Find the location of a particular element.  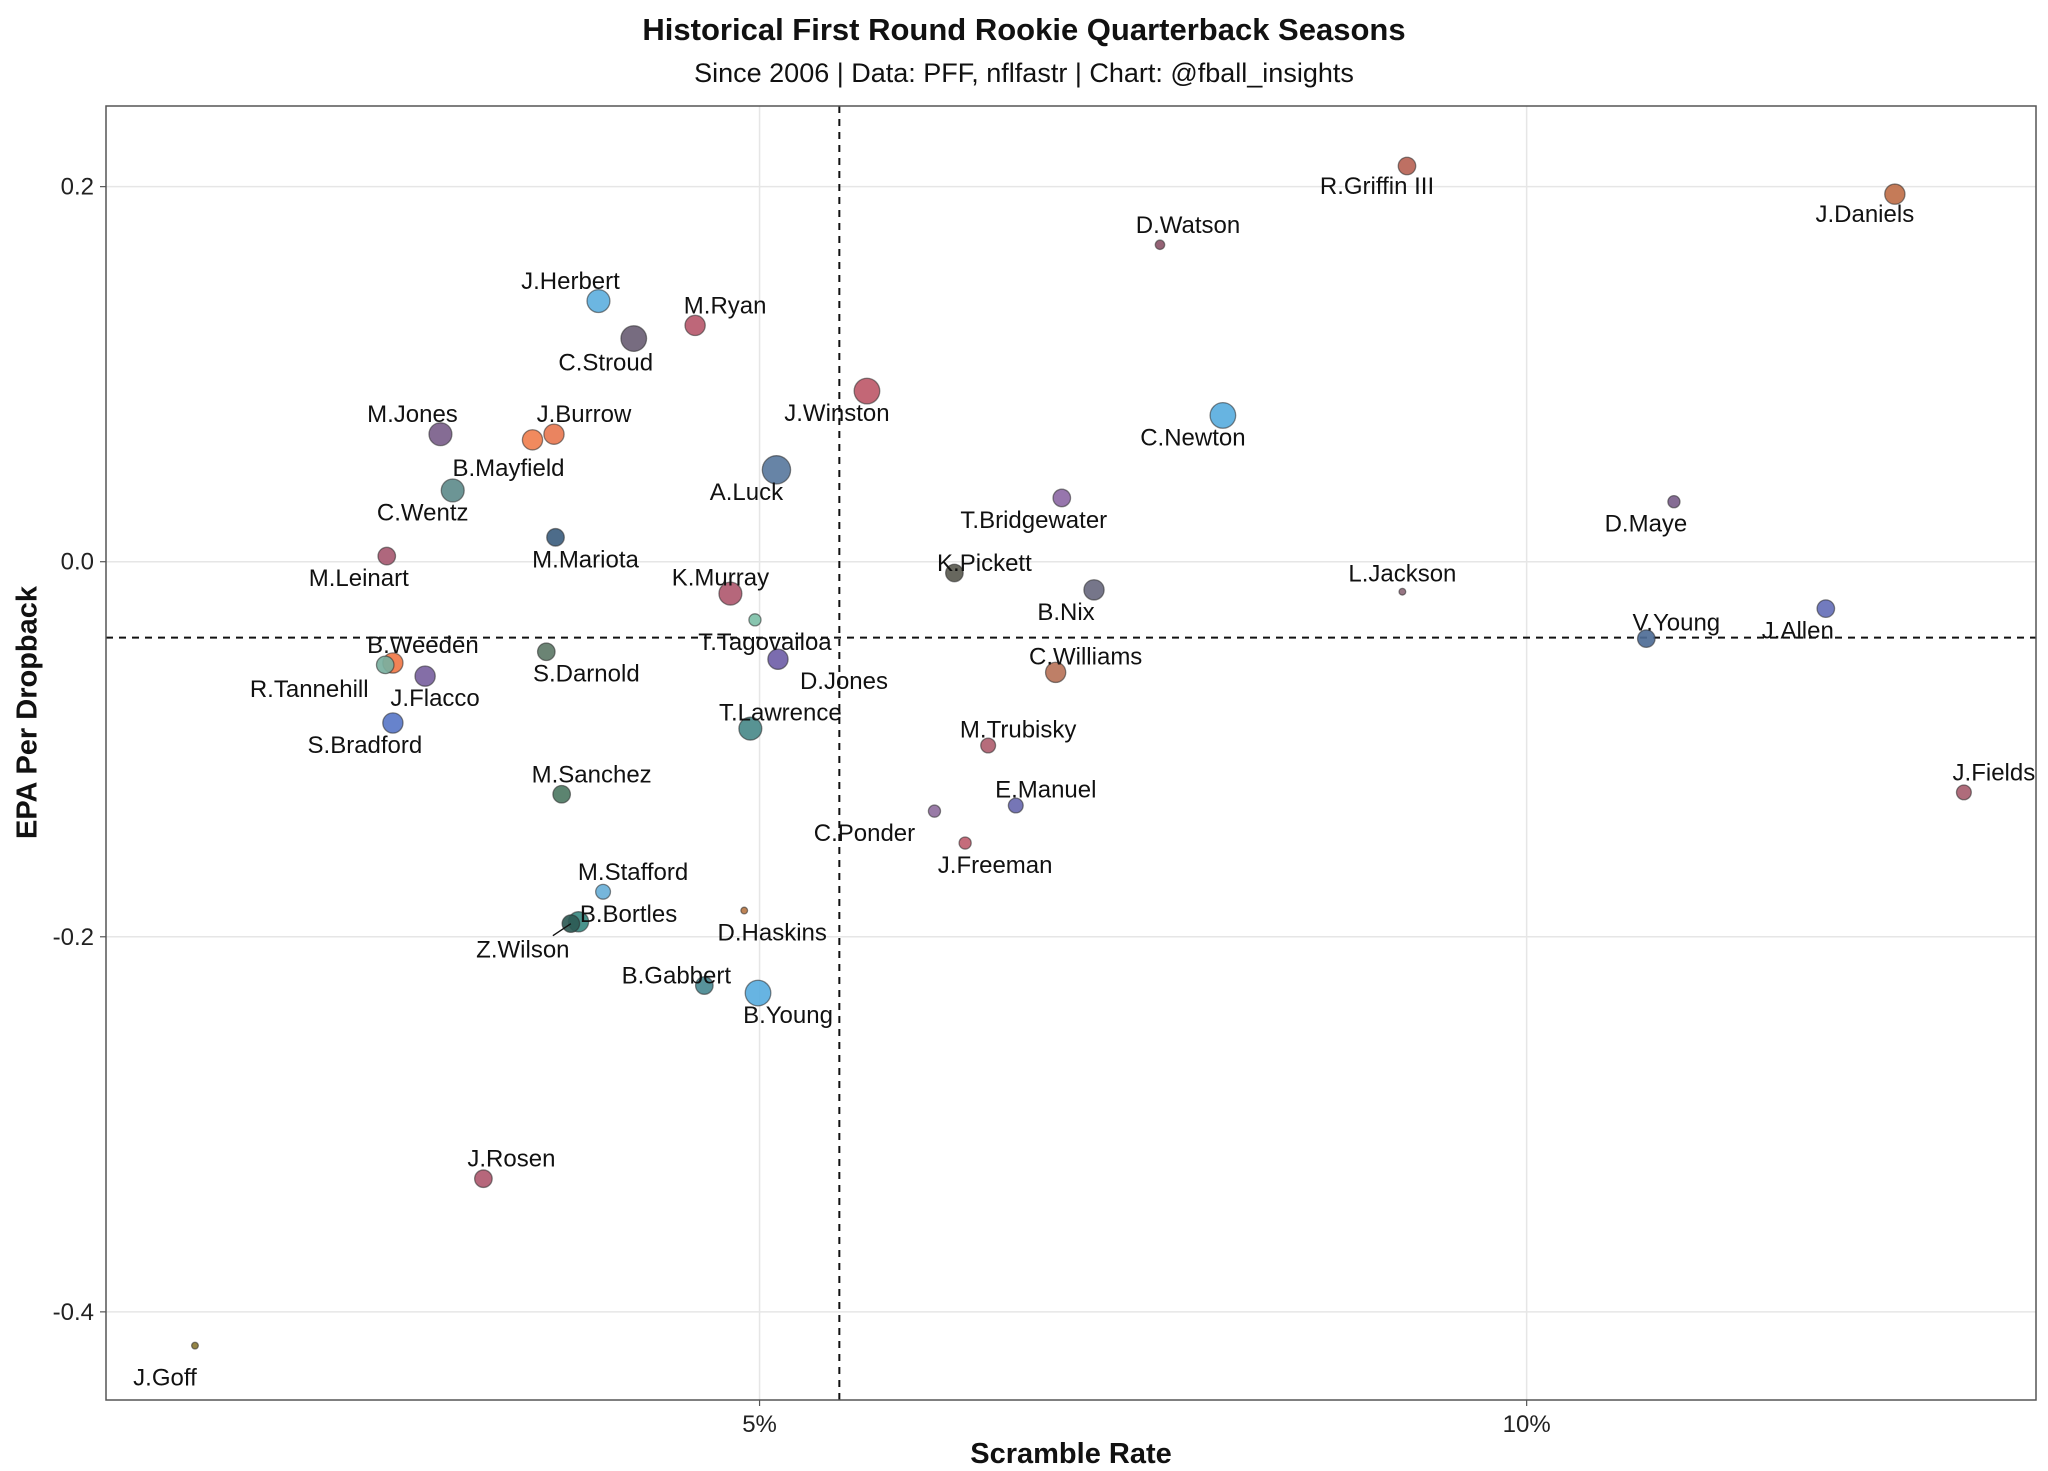

point-label: B.Bortles is located at coordinates (628, 914).